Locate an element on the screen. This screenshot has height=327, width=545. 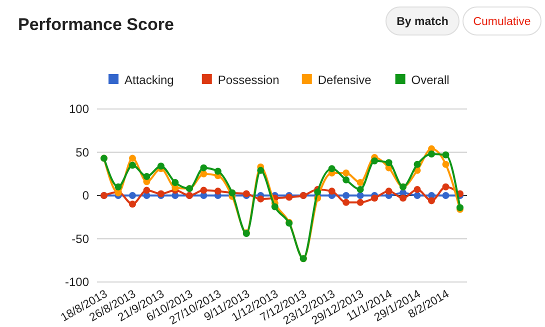
button: By match is located at coordinates (423, 21).